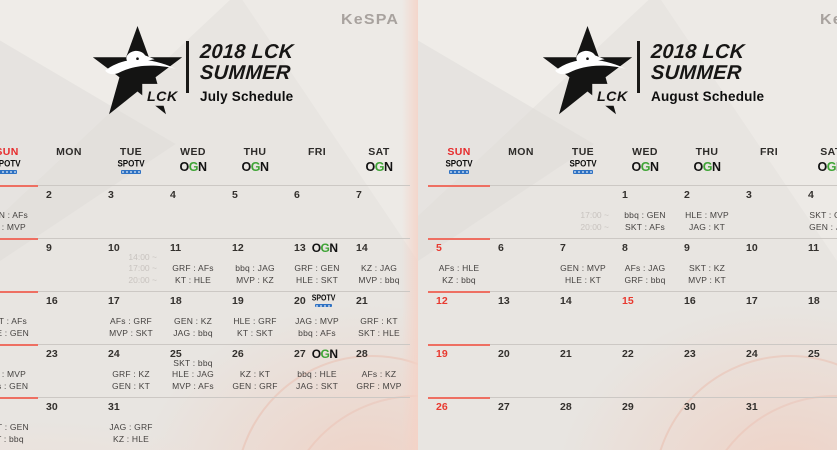 This screenshot has height=450, width=837. I want to click on day-header-sat: SAT OGN, so click(818, 163).